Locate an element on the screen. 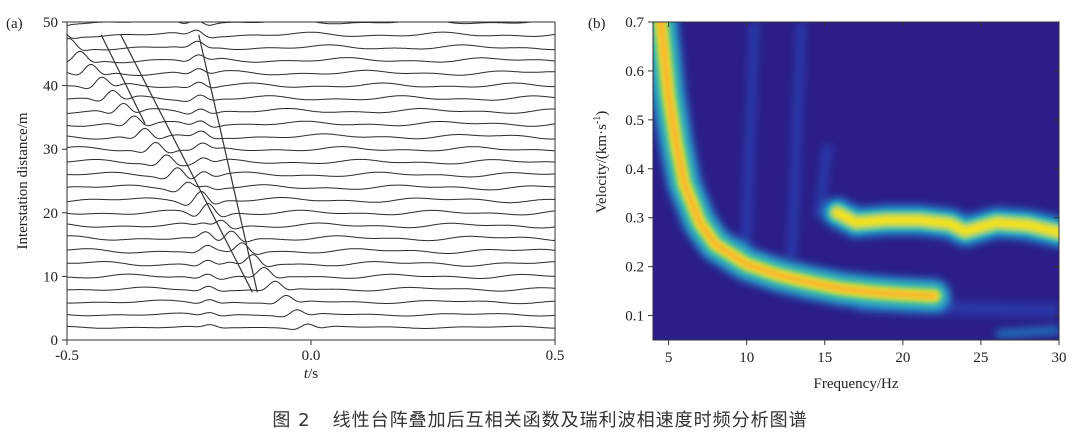  xlabel-a-unit: /s is located at coordinates (313, 374).